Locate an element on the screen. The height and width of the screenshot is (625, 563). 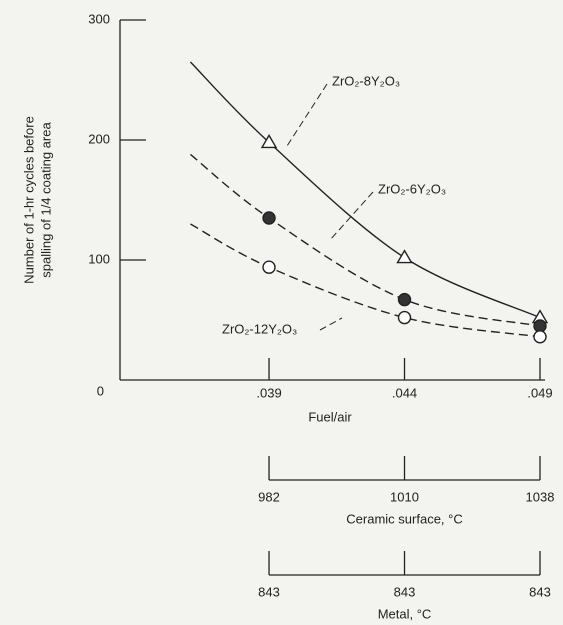
y-tick-label: 200 is located at coordinates (99, 138).